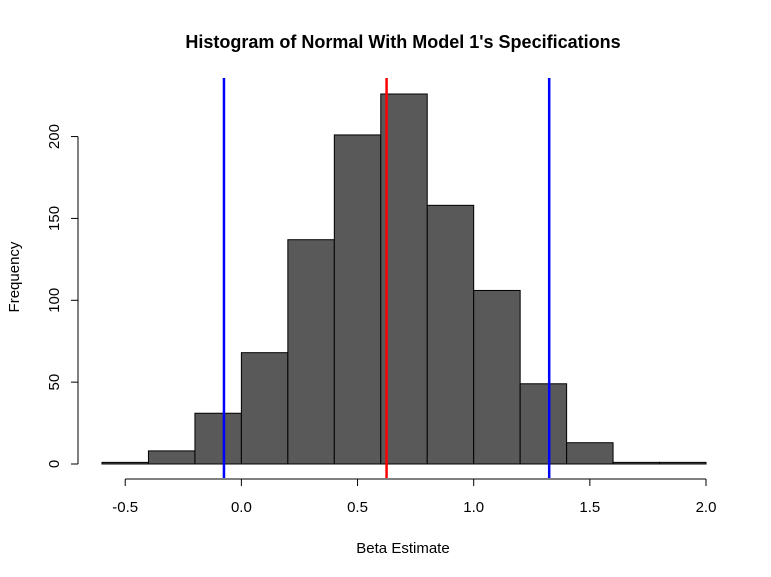 This screenshot has height=577, width=771. I want to click on x-tick-label: 1.0, so click(473, 507).